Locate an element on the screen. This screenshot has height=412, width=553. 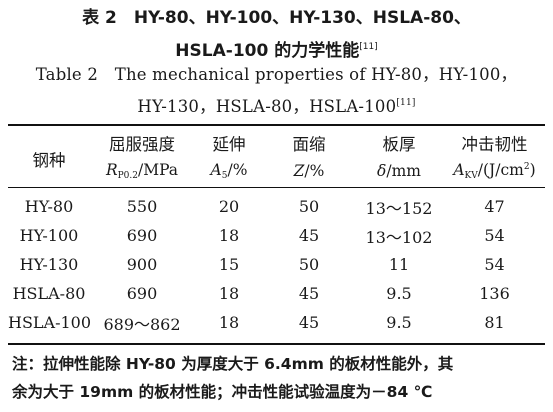
unit-thickness: δ/mm is located at coordinates (399, 171).